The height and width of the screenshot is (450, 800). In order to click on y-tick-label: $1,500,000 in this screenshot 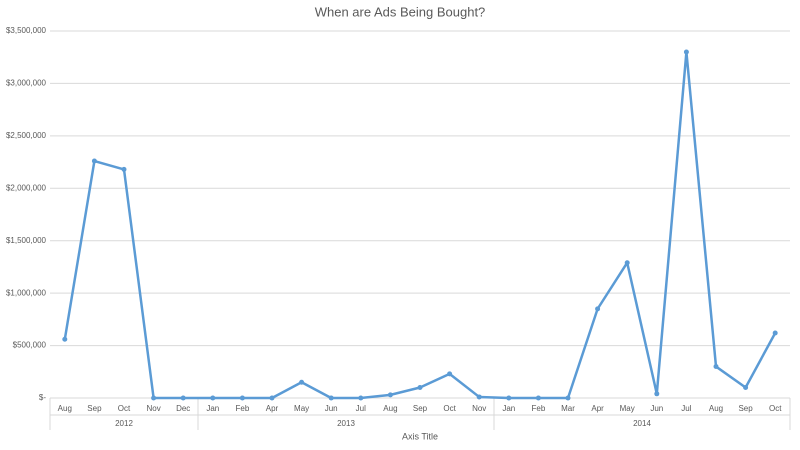, I will do `click(26, 240)`.